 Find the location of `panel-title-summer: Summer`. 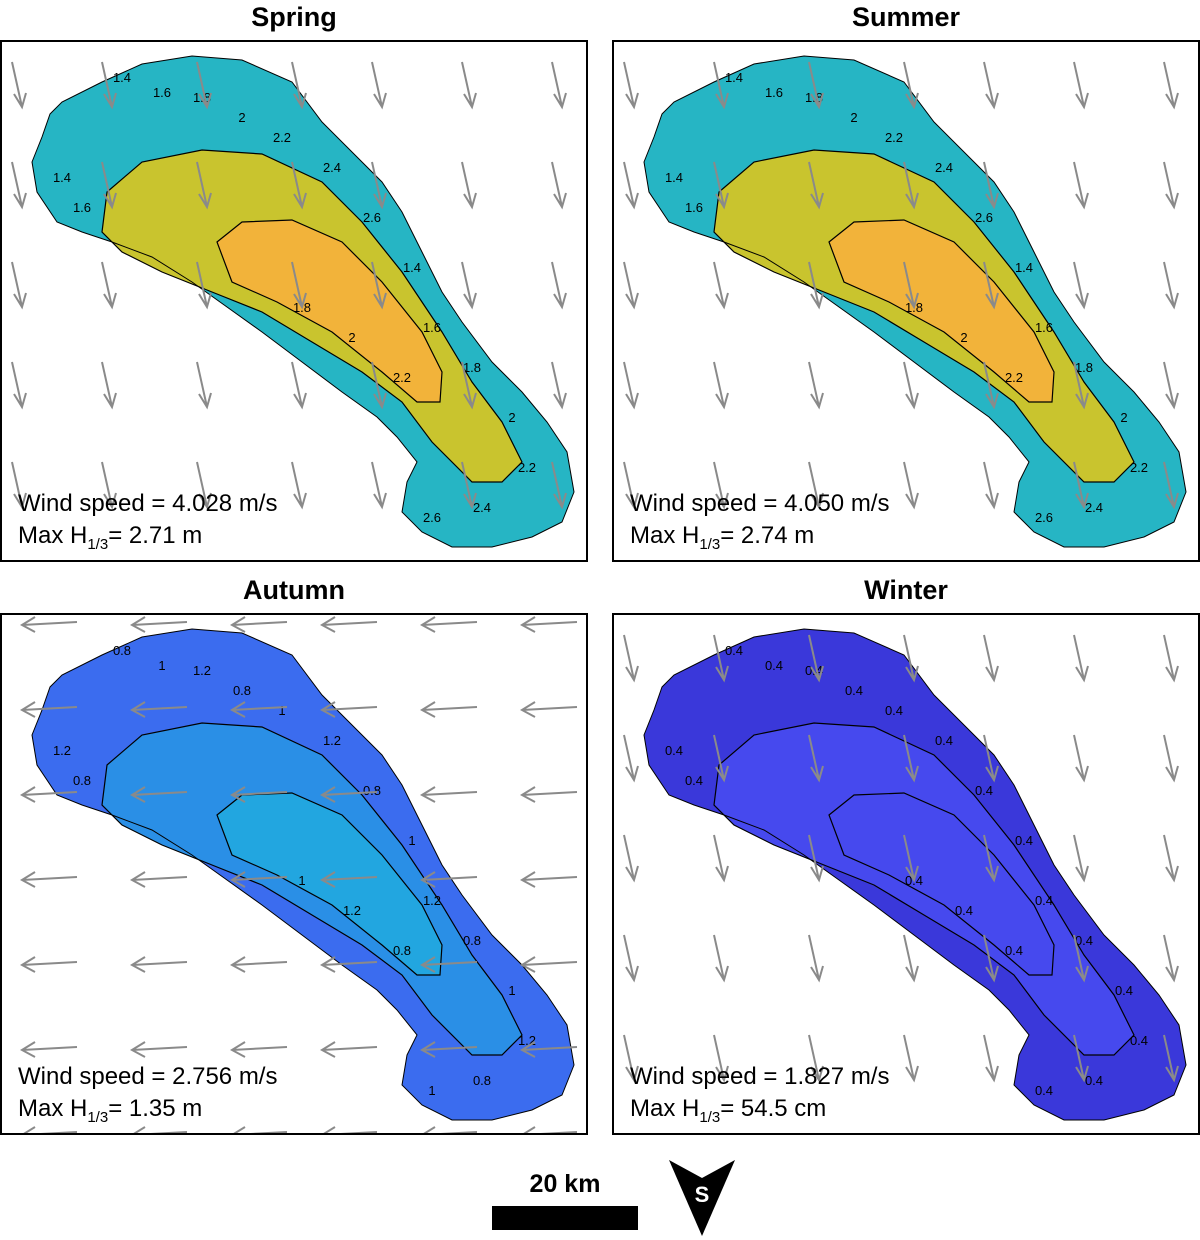

panel-title-summer: Summer is located at coordinates (906, 17).